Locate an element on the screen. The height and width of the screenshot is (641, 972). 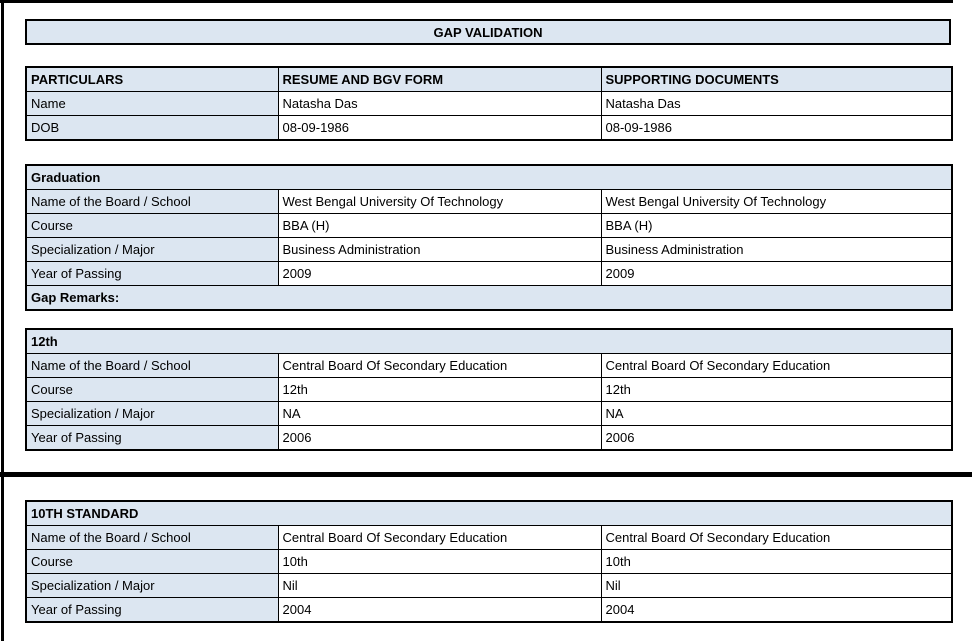
row-label: Name is located at coordinates (152, 103).